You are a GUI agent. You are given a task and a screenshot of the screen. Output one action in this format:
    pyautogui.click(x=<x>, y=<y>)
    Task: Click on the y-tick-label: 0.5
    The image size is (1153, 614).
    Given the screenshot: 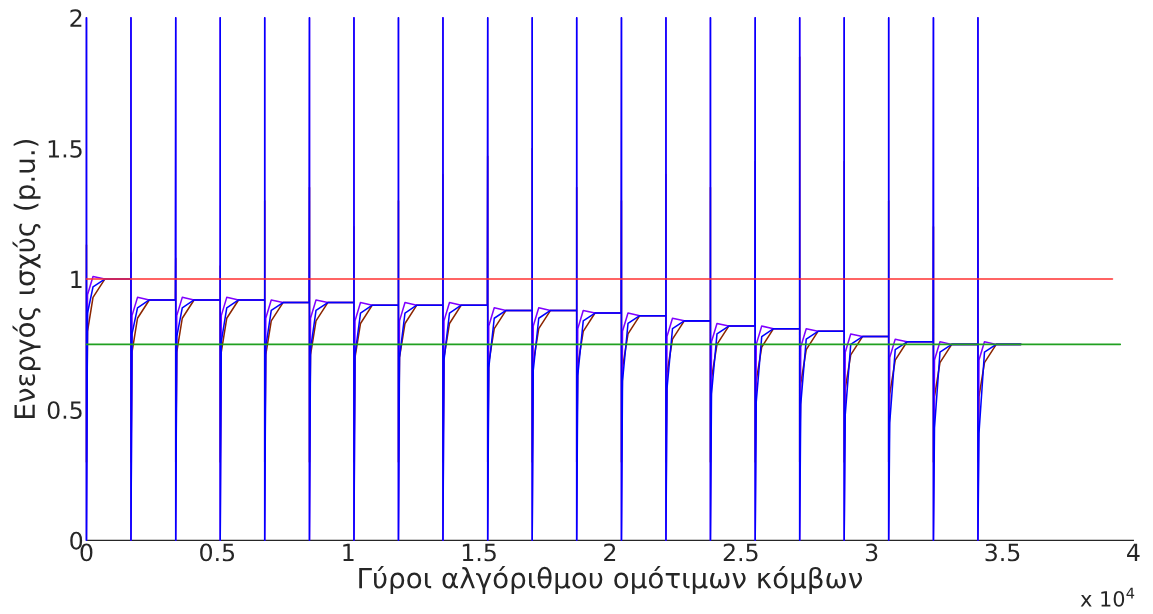 What is the action you would take?
    pyautogui.click(x=64, y=410)
    